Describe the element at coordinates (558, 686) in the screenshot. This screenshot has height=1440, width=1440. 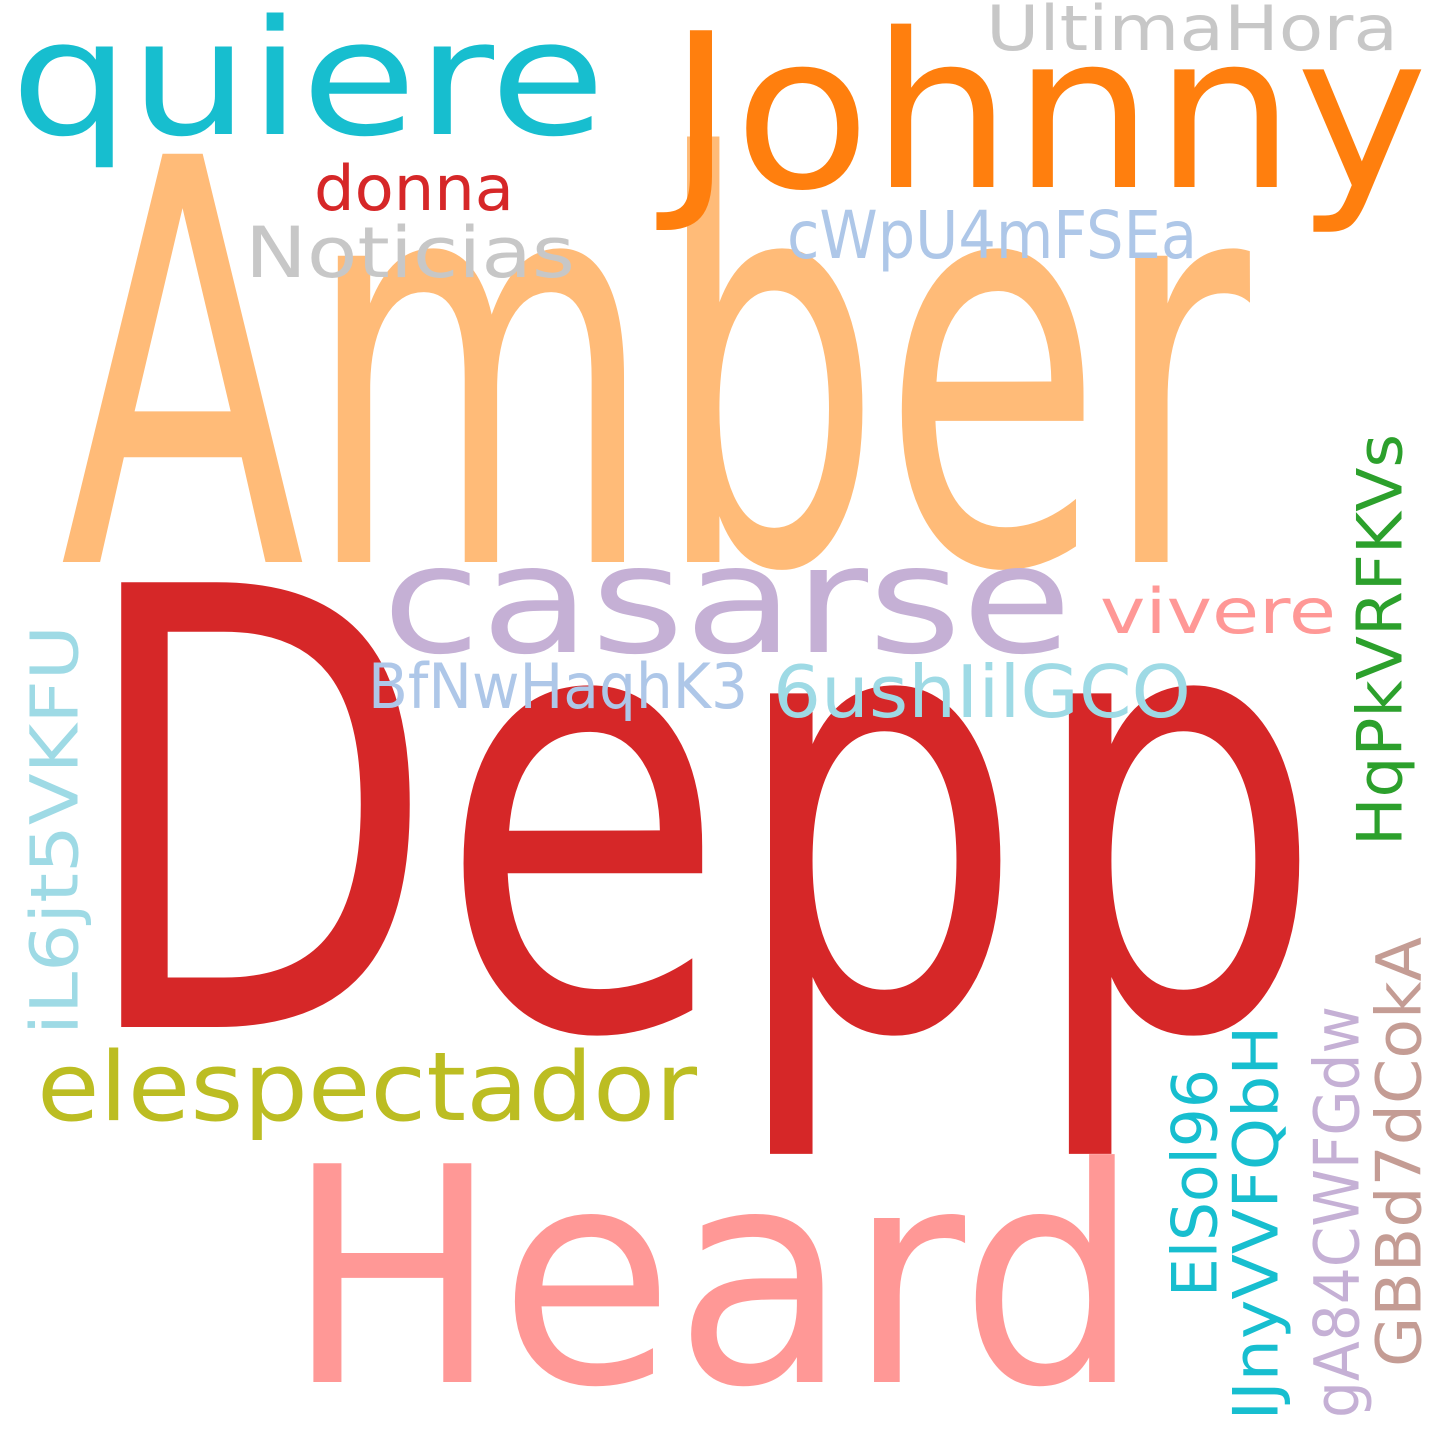
I see `word-bfnwhaqhk3: BfNwHaqhK3` at that location.